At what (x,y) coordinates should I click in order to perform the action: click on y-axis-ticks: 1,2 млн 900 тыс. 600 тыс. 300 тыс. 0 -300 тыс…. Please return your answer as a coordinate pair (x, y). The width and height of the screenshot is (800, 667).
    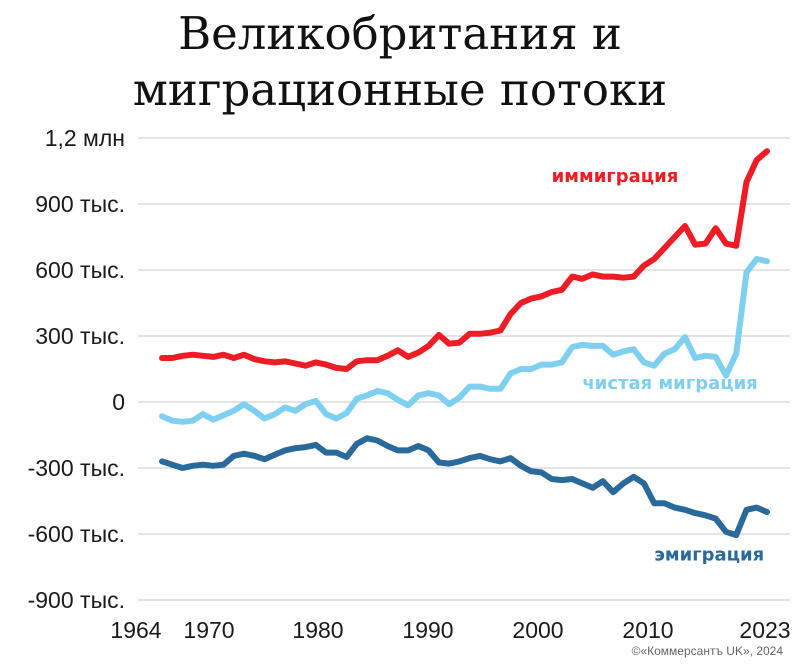
    Looking at the image, I should click on (76, 369).